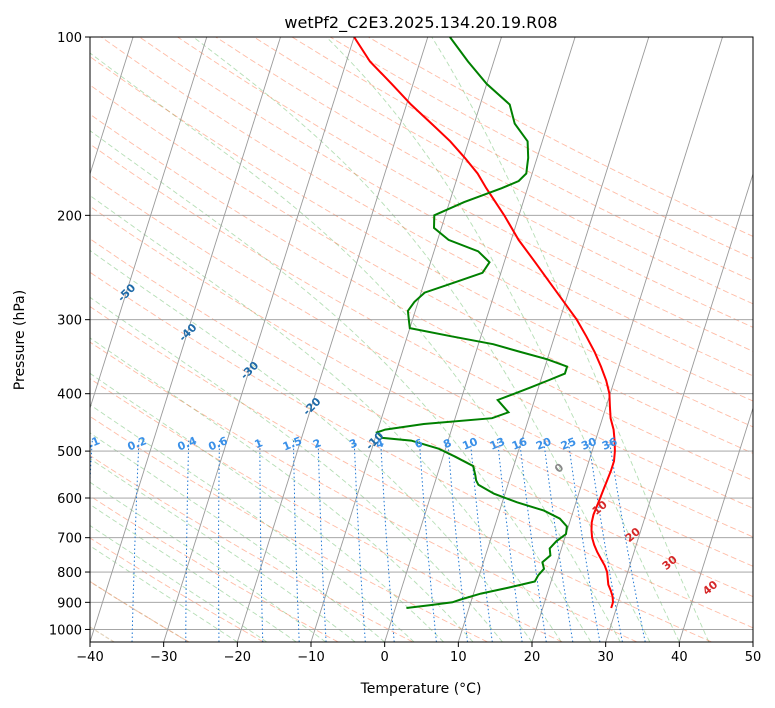 This screenshot has width=775, height=708. I want to click on x-tick-label: −40, so click(89, 657).